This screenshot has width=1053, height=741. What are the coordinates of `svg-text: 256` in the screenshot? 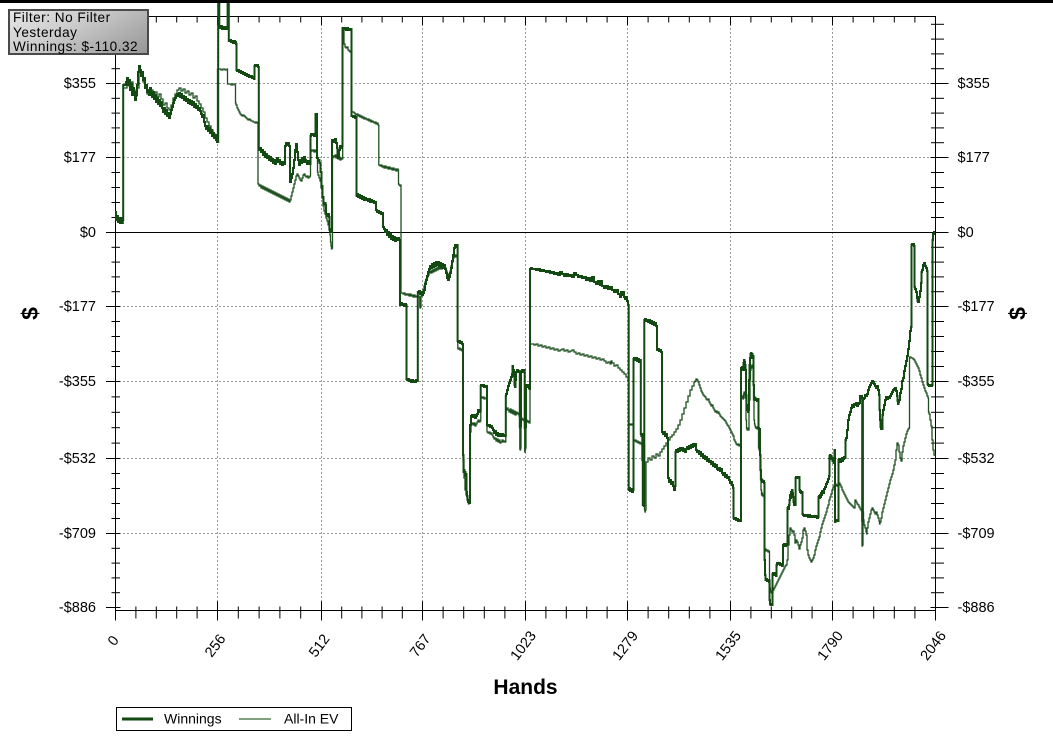 It's located at (215, 646).